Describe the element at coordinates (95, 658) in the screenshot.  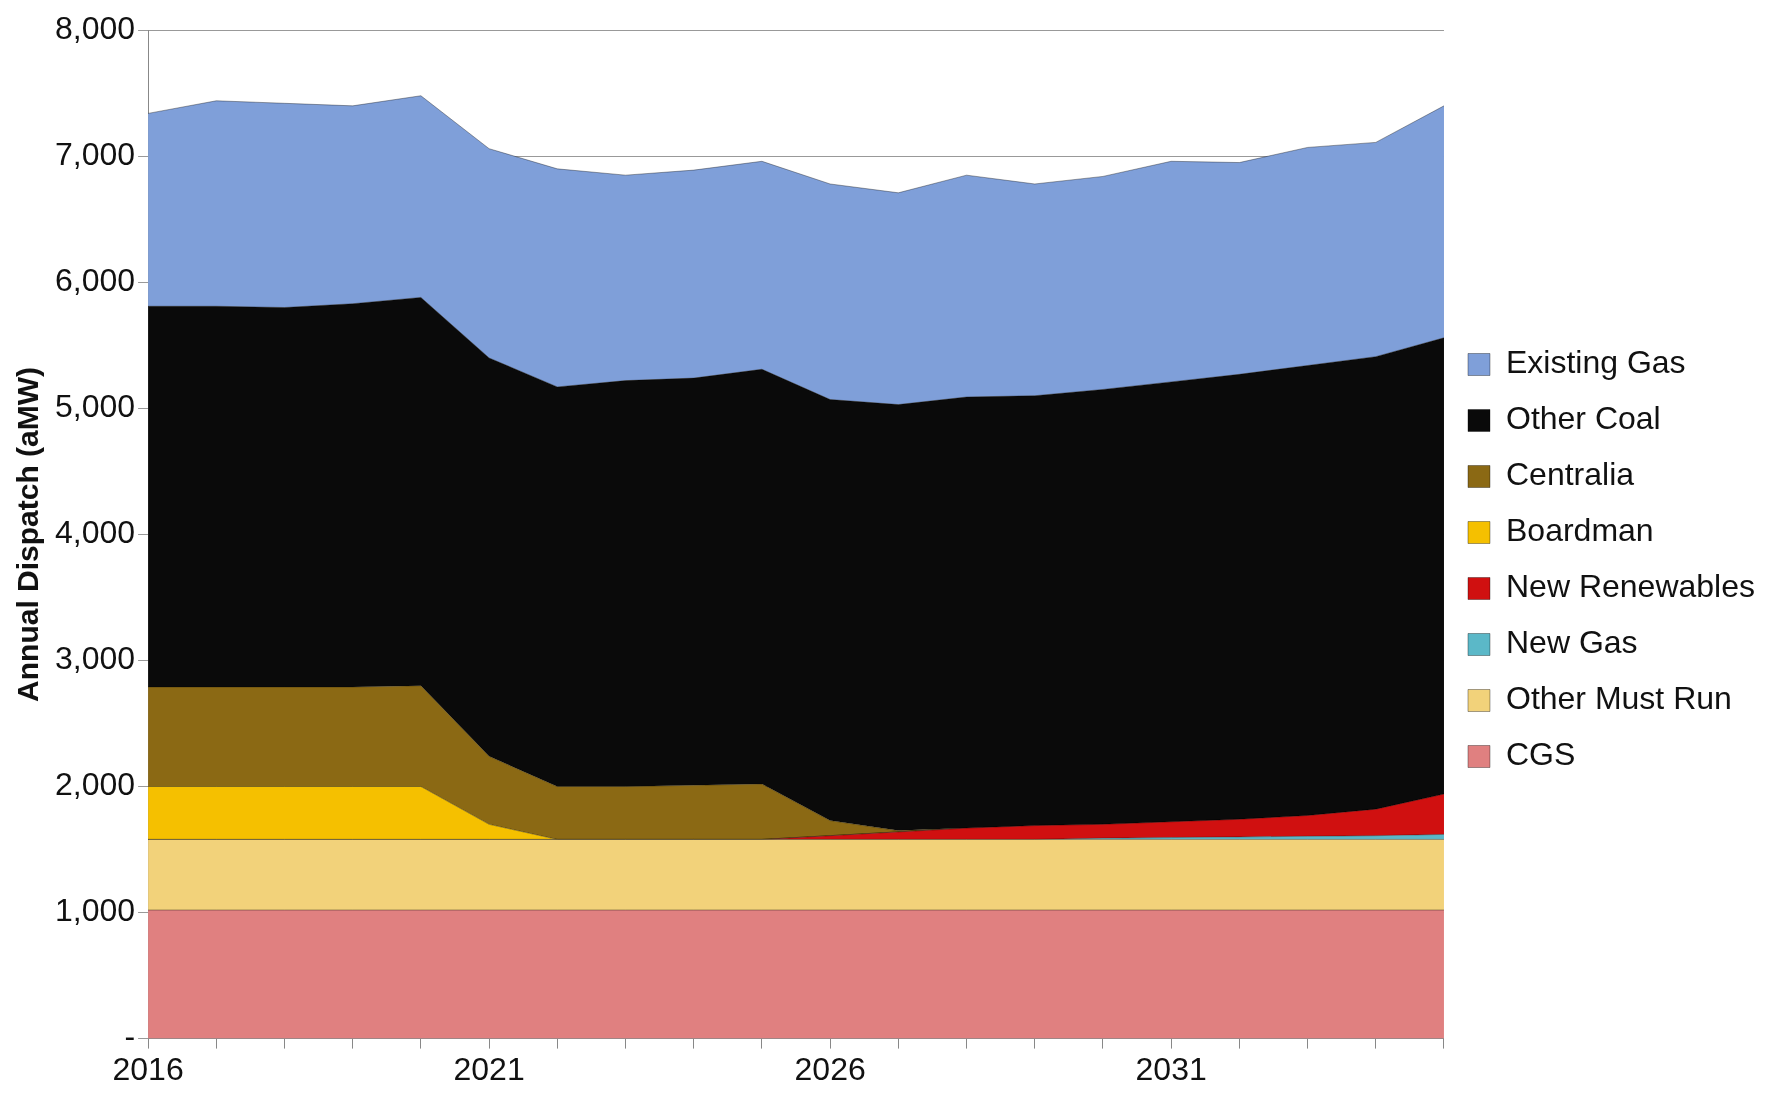
I see `y-tick-label: 3,000` at that location.